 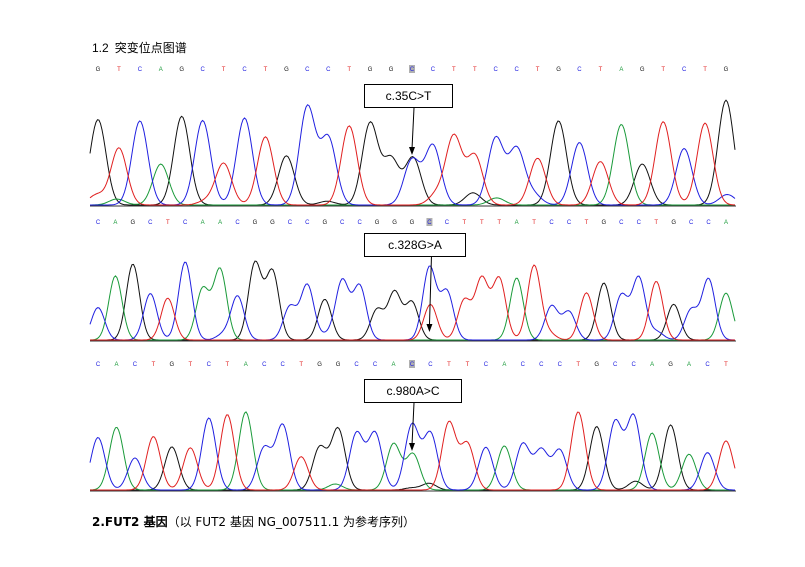 I want to click on mutation-label-2: c.328G>A, so click(x=415, y=245).